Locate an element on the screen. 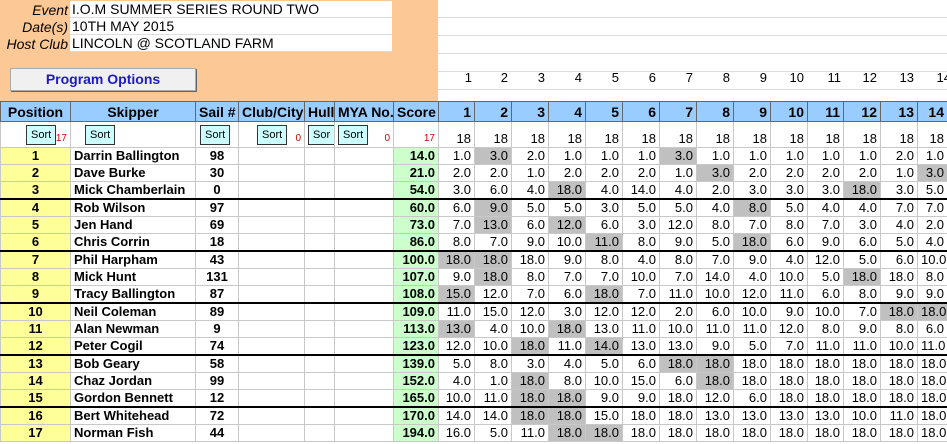 This screenshot has width=947, height=444. sail-cell: 0 is located at coordinates (217, 190).